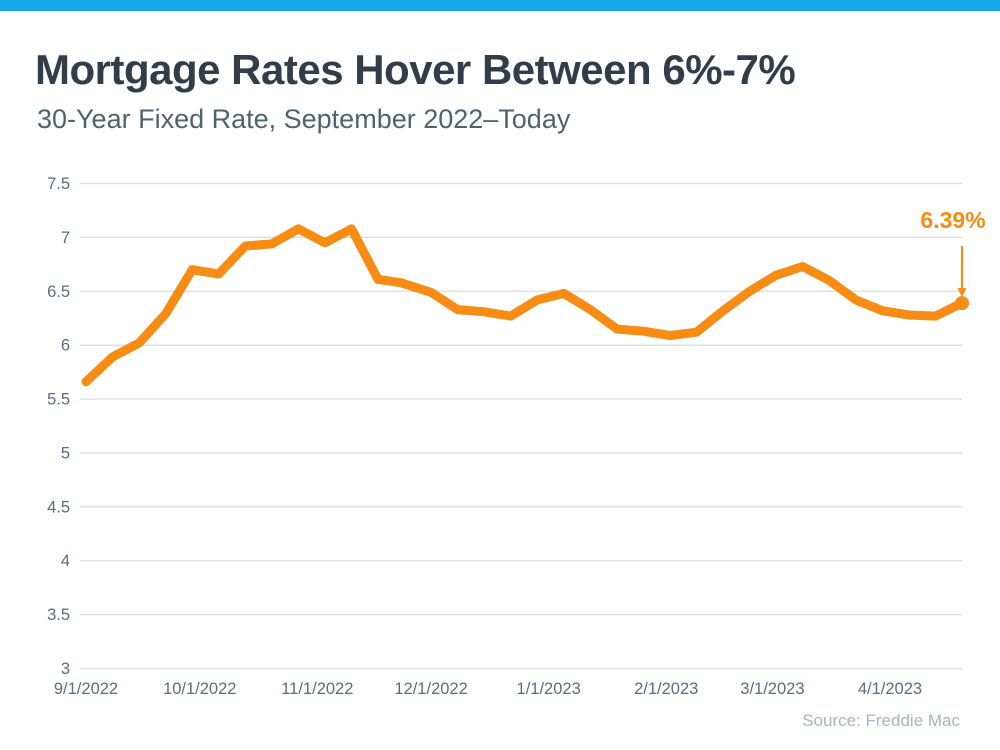  Describe the element at coordinates (58, 184) in the screenshot. I see `y-tick-label: 7.5` at that location.